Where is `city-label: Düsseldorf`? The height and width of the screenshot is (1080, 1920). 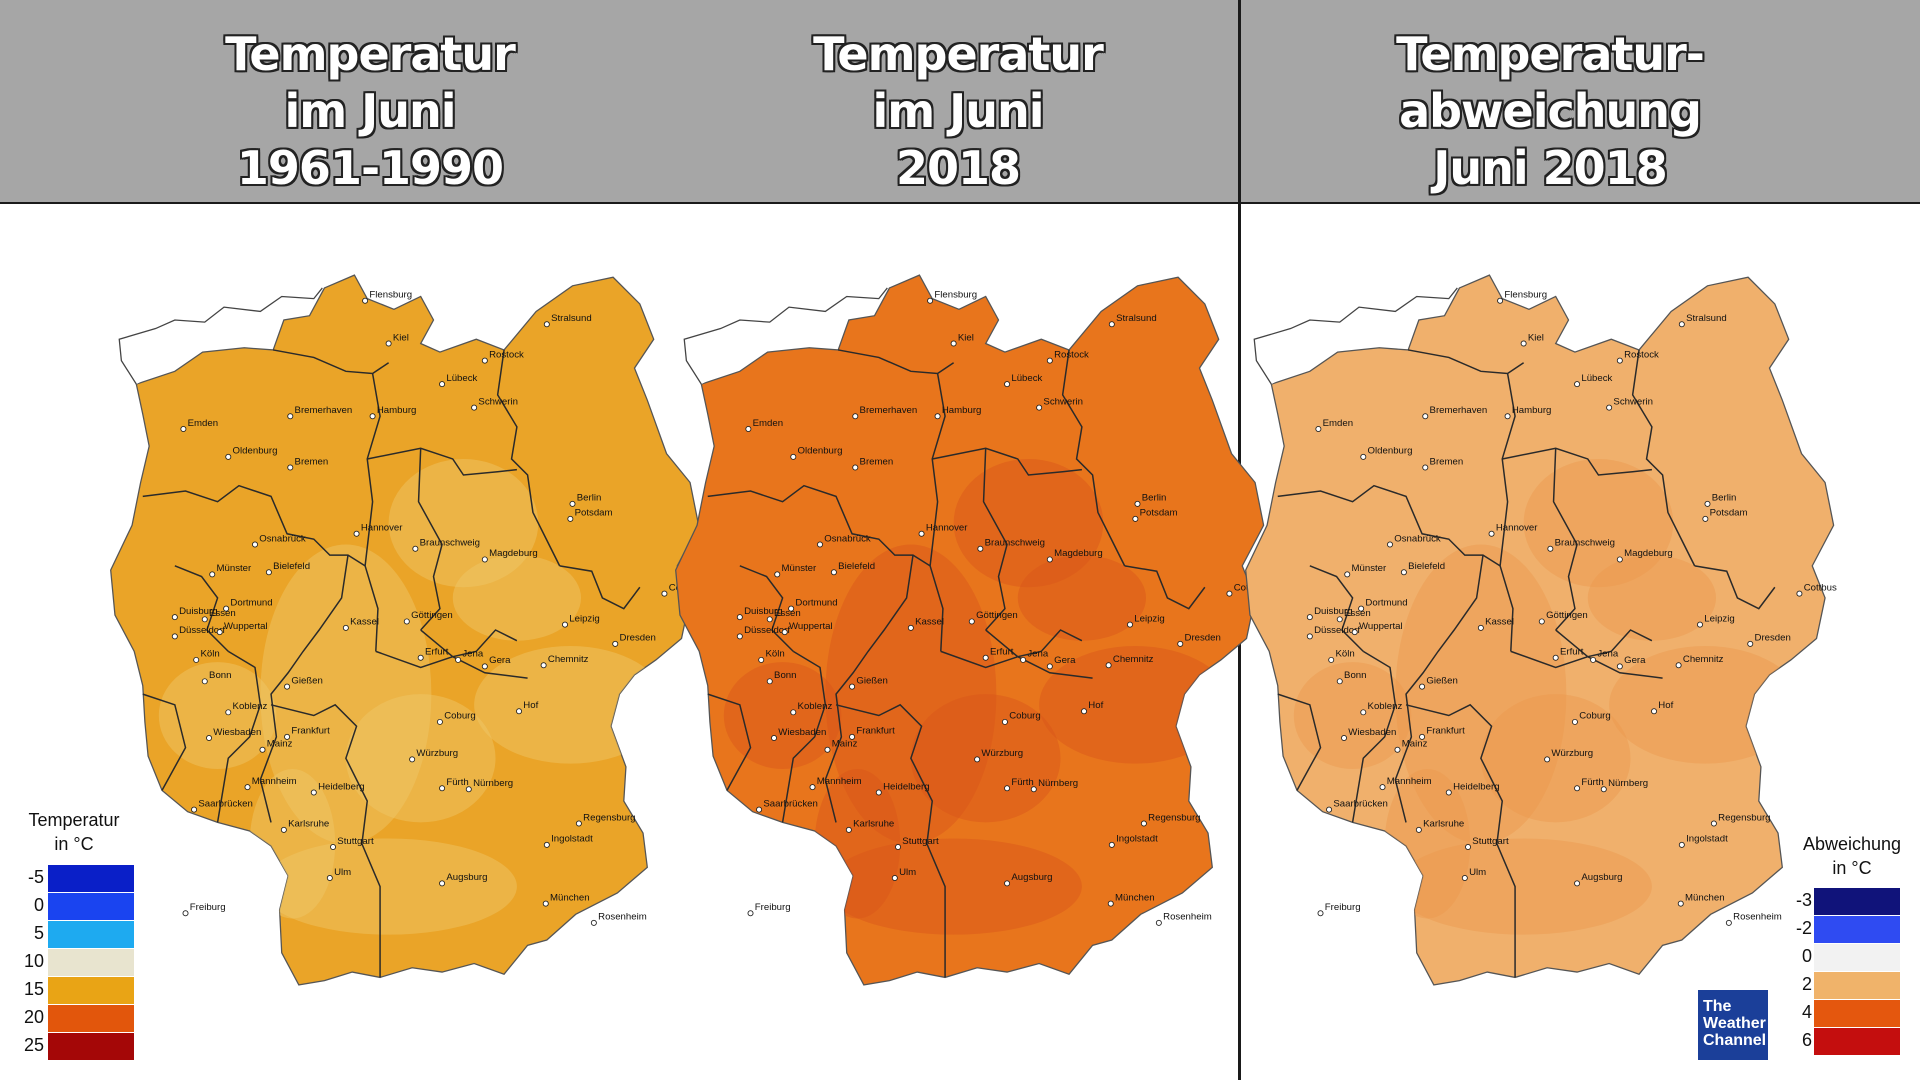
city-label: Düsseldorf is located at coordinates (1337, 630).